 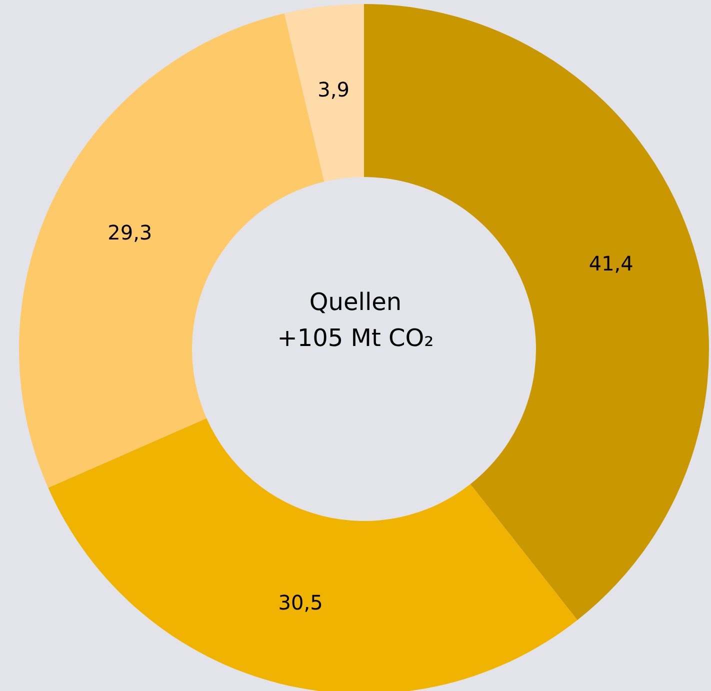 What do you see at coordinates (611, 263) in the screenshot?
I see `data-label: 41,4` at bounding box center [611, 263].